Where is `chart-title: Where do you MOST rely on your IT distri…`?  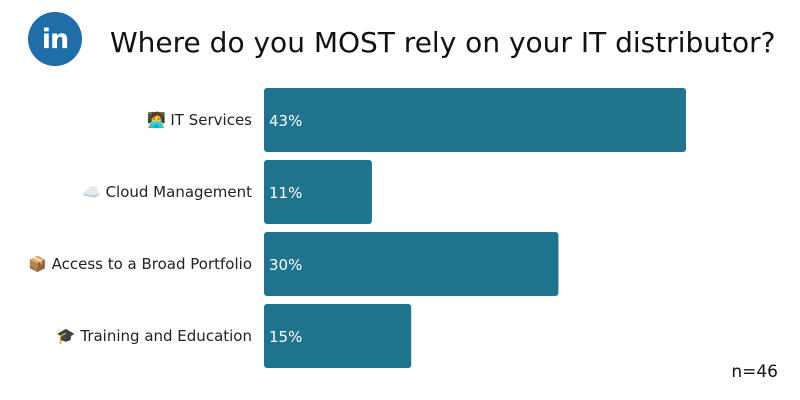 chart-title: Where do you MOST rely on your IT distri… is located at coordinates (443, 42).